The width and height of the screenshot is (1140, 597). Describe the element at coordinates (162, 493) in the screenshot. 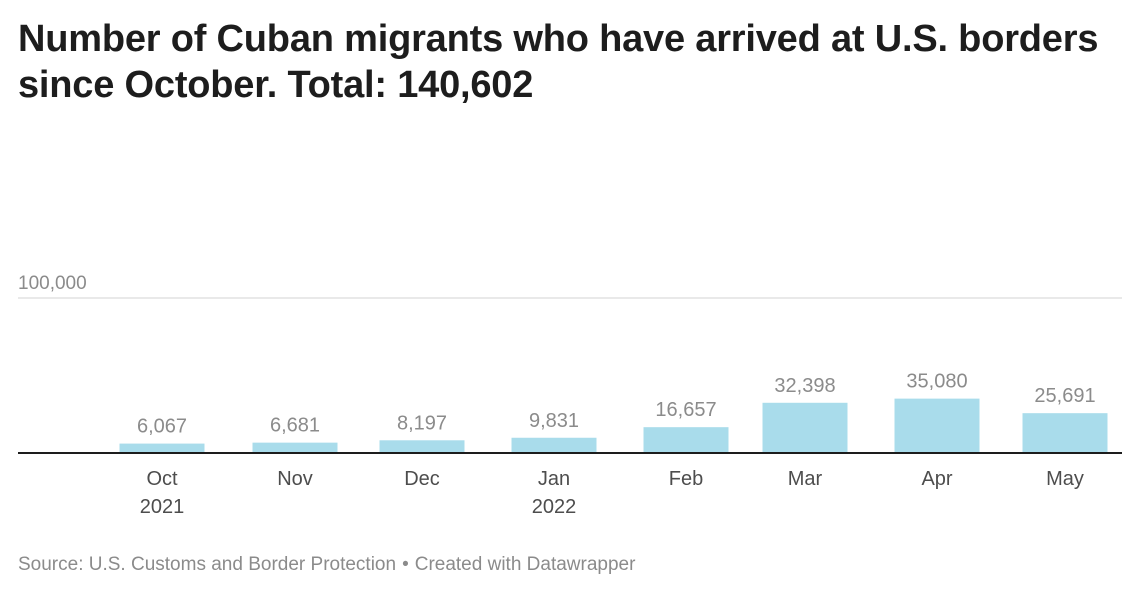

I see `category-label: Oct 2021` at that location.